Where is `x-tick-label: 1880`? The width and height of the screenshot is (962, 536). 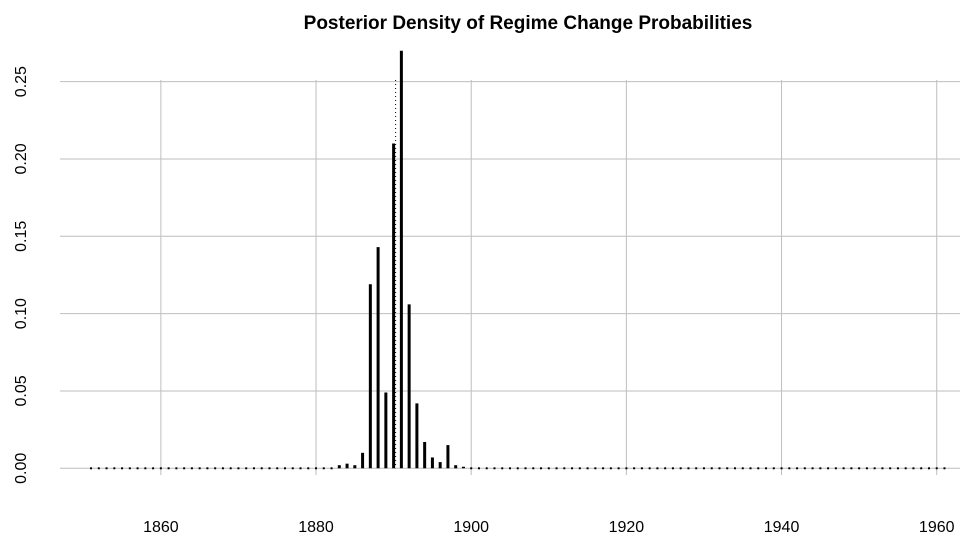 x-tick-label: 1880 is located at coordinates (316, 527).